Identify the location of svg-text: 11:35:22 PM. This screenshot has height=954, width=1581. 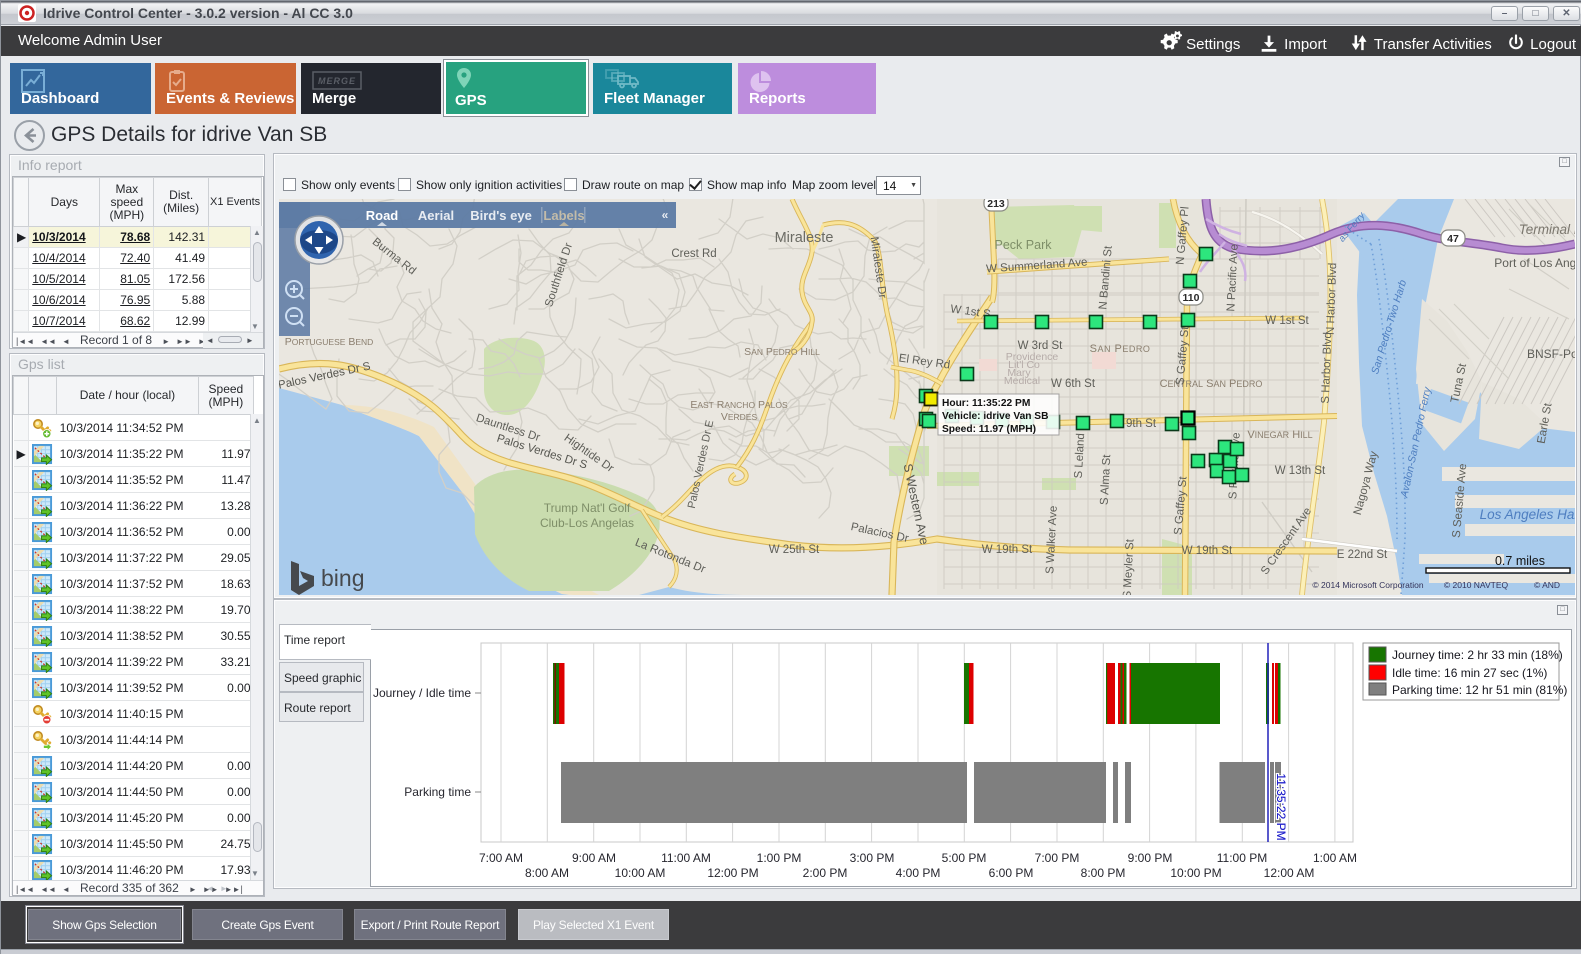
(1281, 806).